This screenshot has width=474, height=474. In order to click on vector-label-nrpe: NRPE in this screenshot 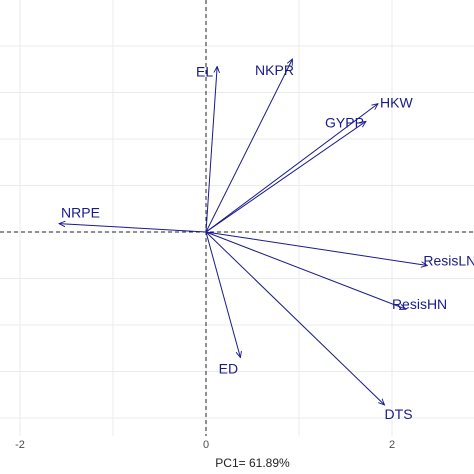, I will do `click(80, 213)`.